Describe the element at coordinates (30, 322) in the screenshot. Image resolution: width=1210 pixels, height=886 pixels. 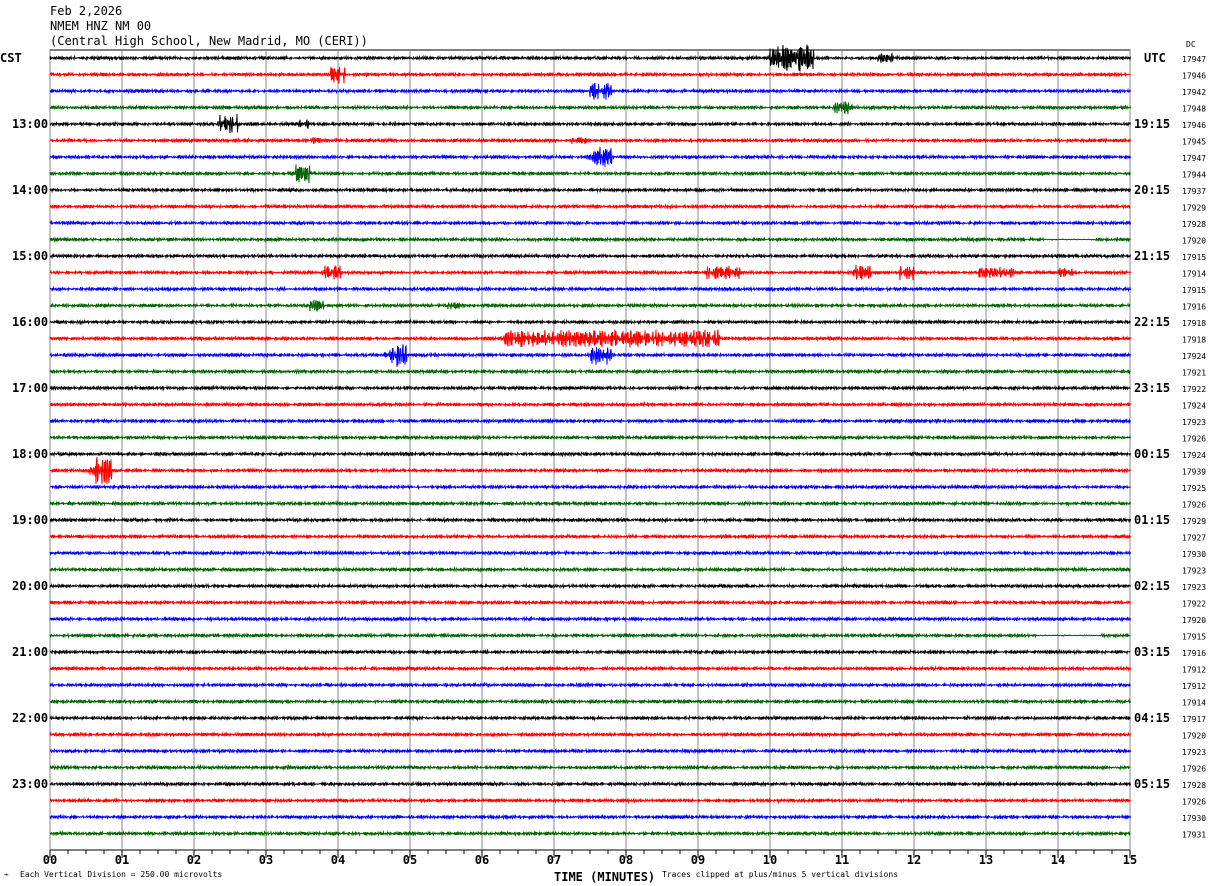
I see `left-hour-label: 16:00` at that location.